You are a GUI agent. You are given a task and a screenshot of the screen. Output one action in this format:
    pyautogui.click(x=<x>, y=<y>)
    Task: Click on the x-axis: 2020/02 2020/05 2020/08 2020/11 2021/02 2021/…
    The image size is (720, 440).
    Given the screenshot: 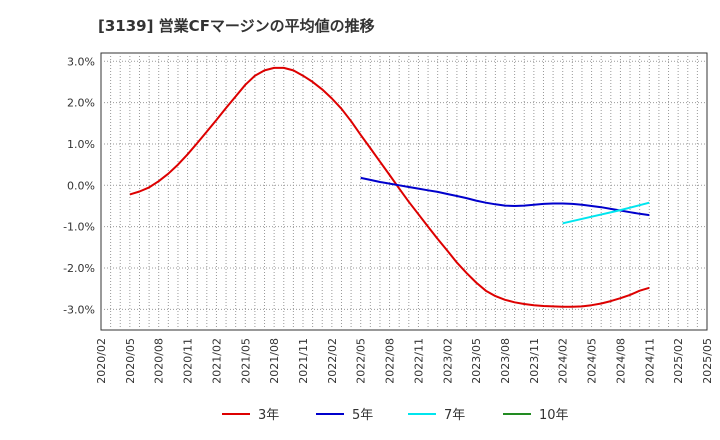 What is the action you would take?
    pyautogui.click(x=404, y=361)
    